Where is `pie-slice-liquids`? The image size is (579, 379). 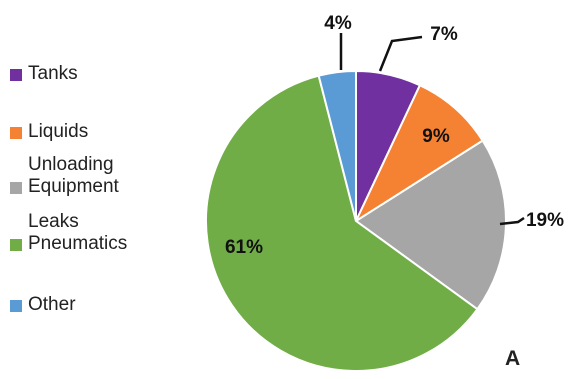
pie-slice-liquids is located at coordinates (419, 153).